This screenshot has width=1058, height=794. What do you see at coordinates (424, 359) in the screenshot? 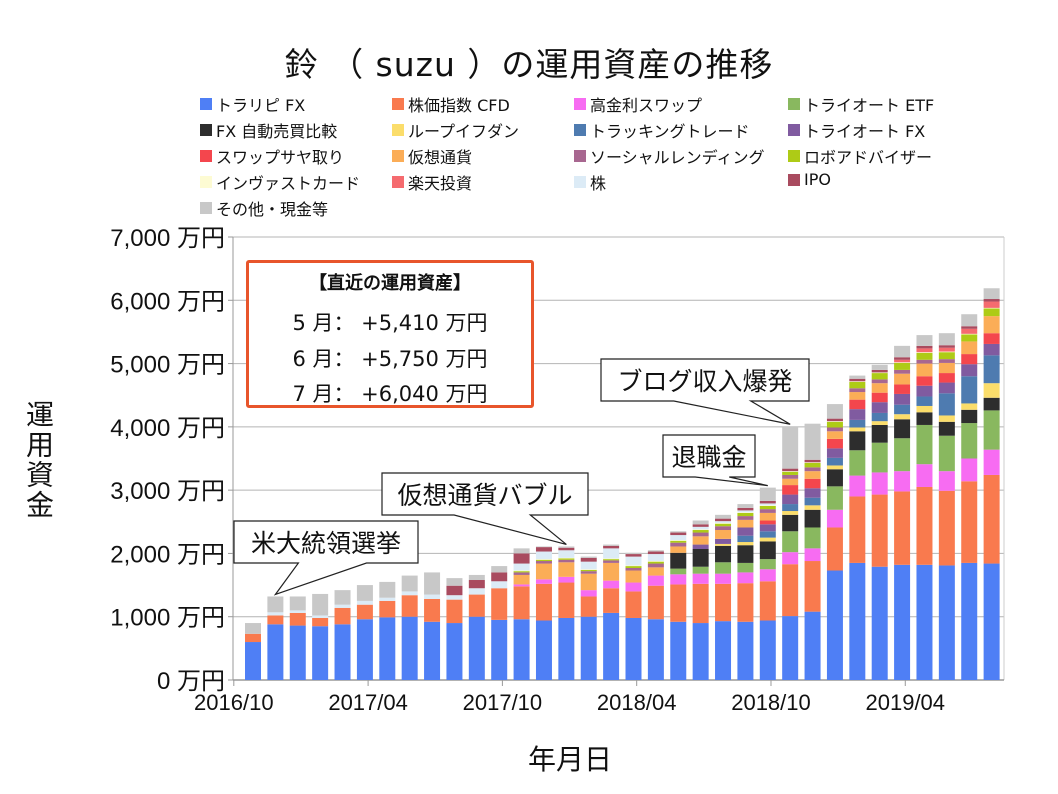
I see `summary-value: +5,750 万円` at bounding box center [424, 359].